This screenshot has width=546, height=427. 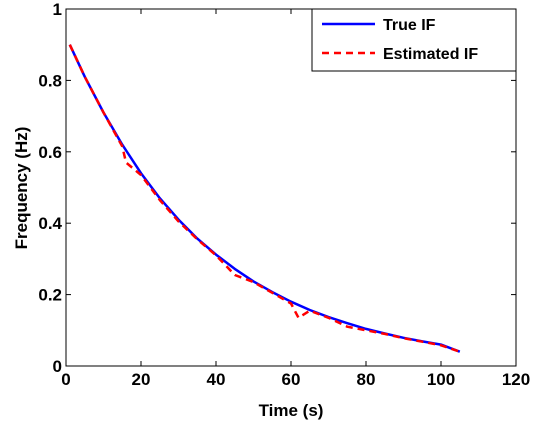 What do you see at coordinates (50, 223) in the screenshot?
I see `y-tick-label: 0.4` at bounding box center [50, 223].